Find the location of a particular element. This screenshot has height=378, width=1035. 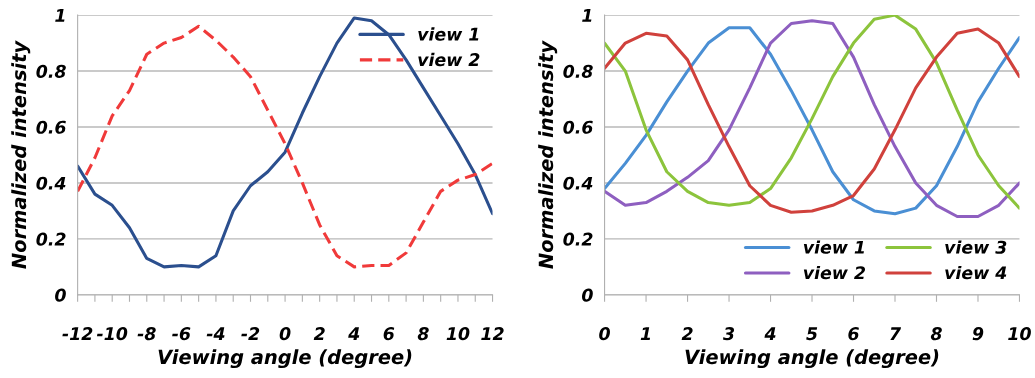

x-tick-label: -8 is located at coordinates (146, 334).